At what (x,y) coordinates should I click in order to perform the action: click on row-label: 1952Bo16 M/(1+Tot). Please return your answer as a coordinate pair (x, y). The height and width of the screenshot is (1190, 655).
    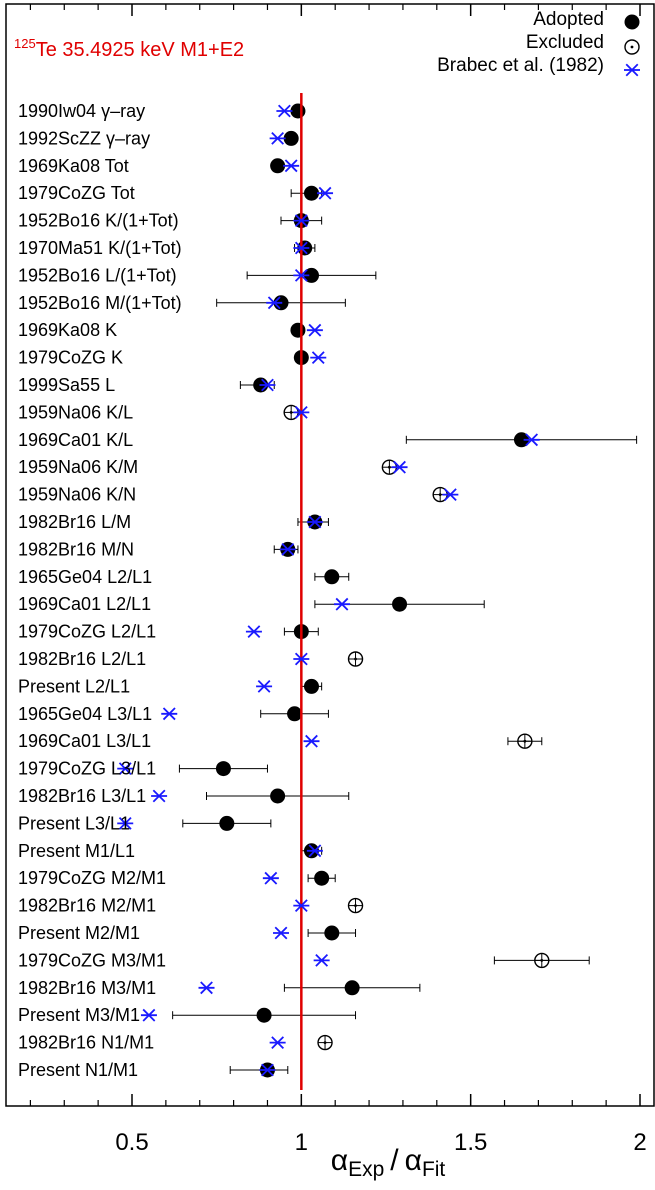
    Looking at the image, I should click on (100, 303).